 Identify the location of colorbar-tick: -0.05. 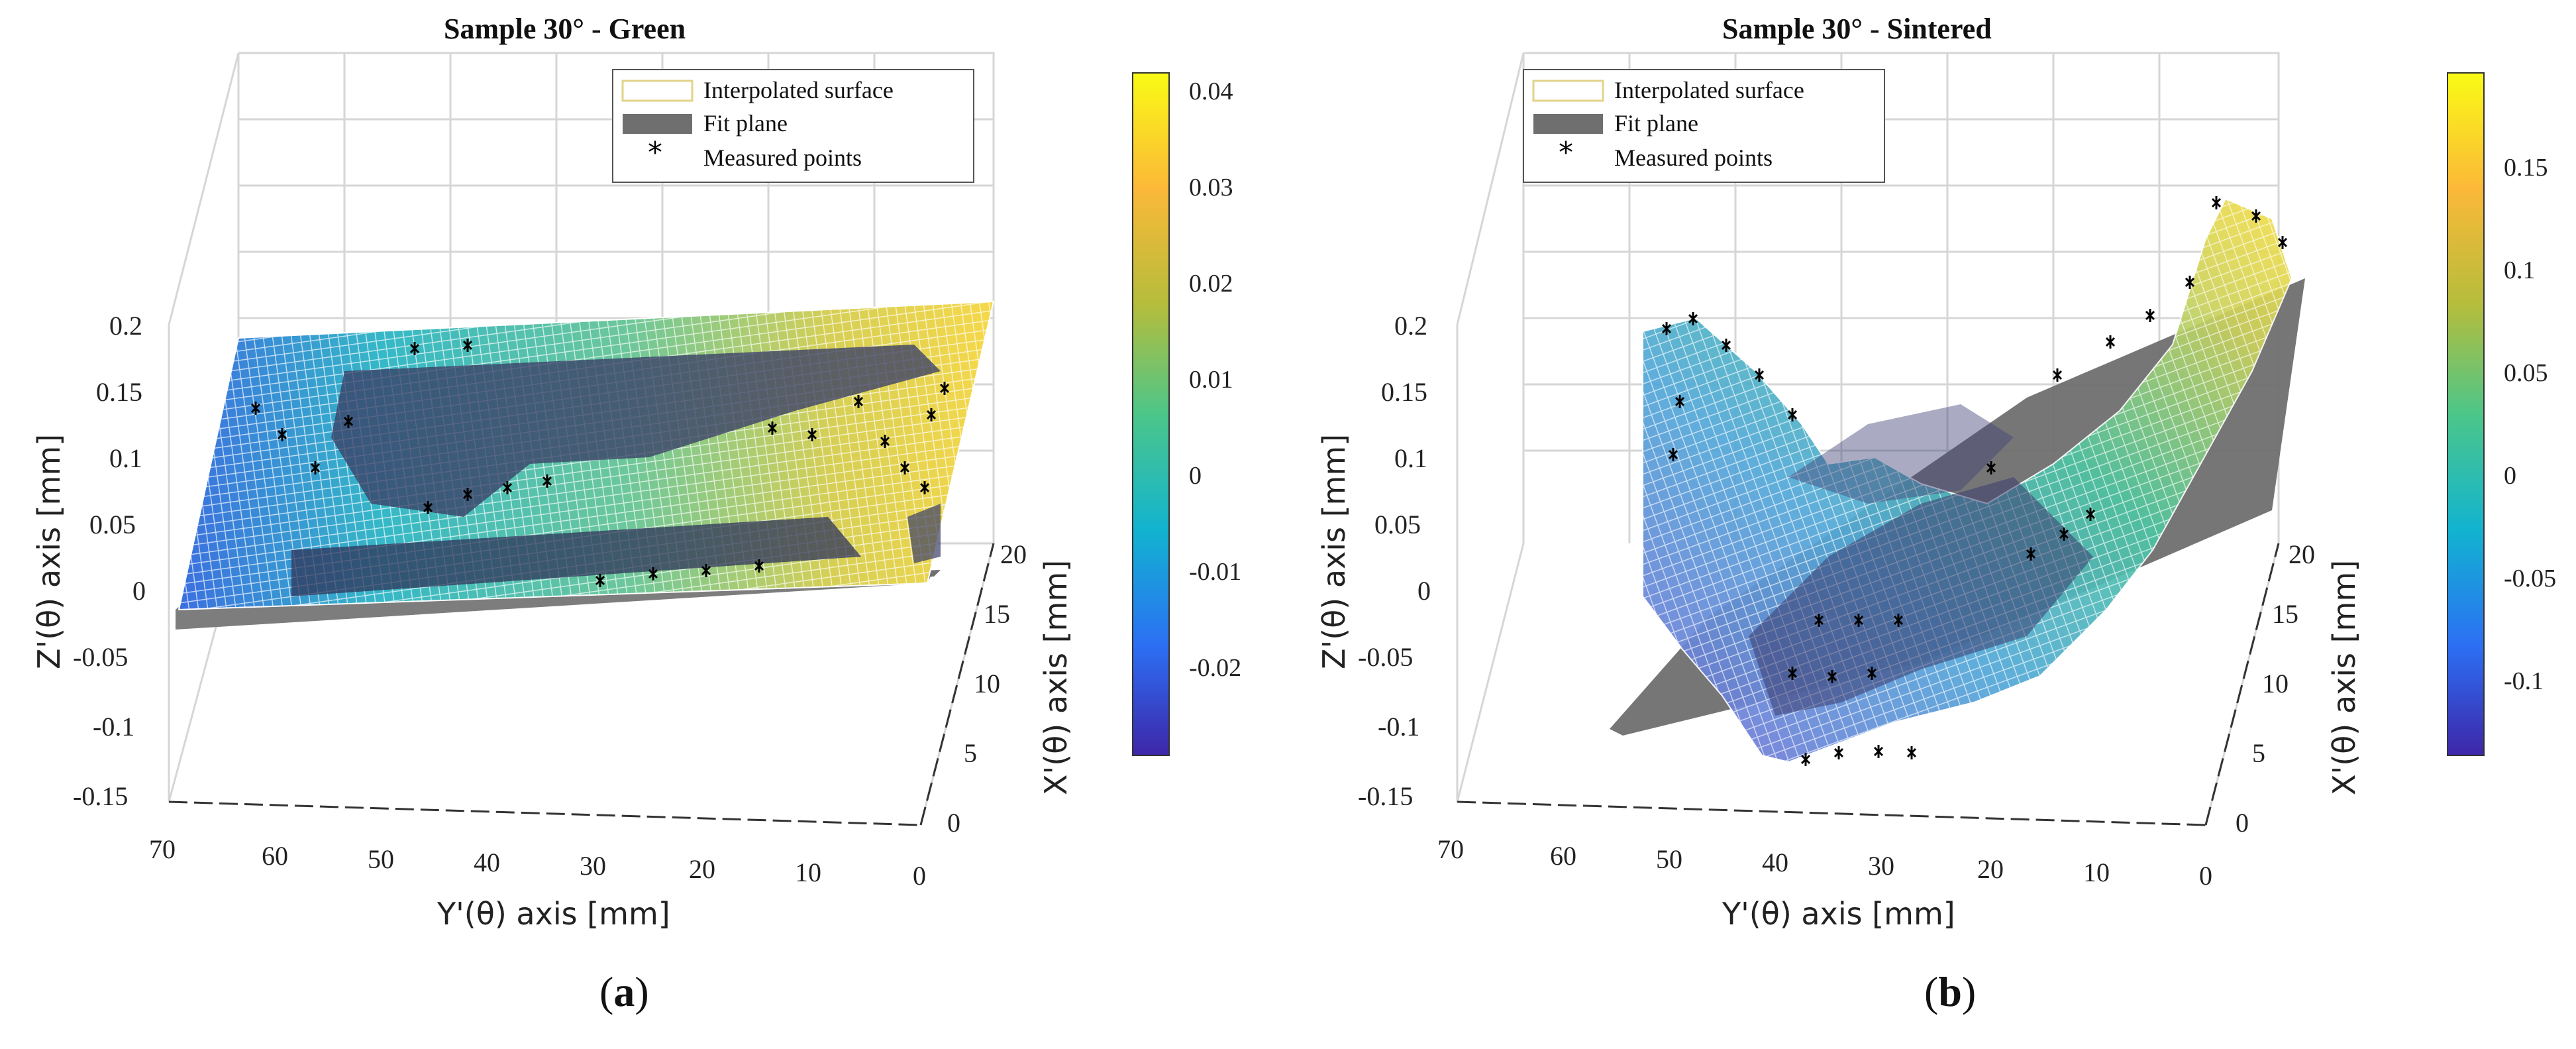
(2530, 578).